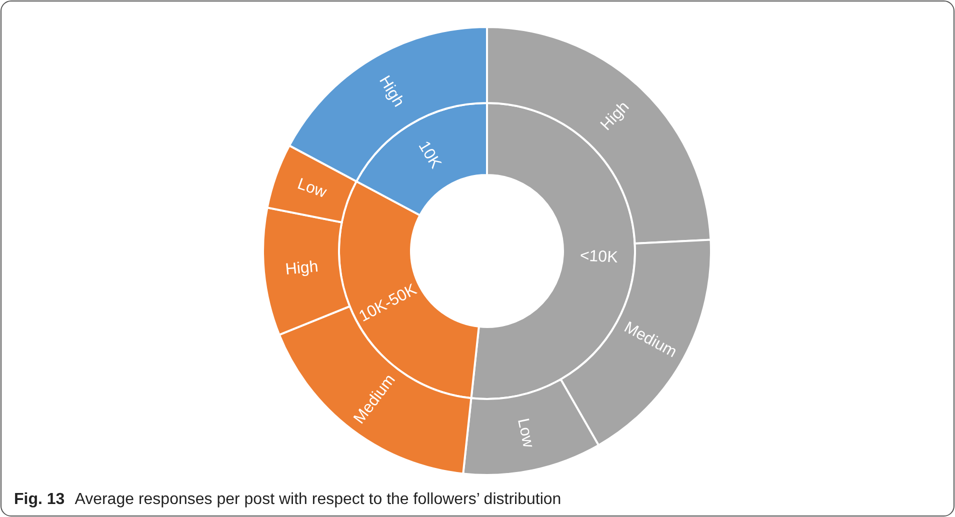 The image size is (955, 517). What do you see at coordinates (302, 268) in the screenshot?
I see `slice-label: High` at bounding box center [302, 268].